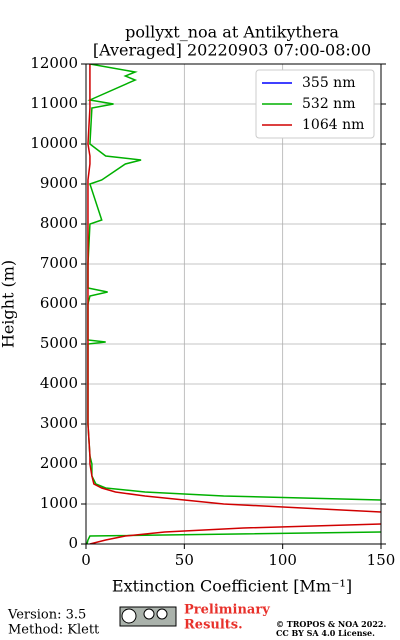  I want to click on x-tick-label: 50, so click(184, 560).